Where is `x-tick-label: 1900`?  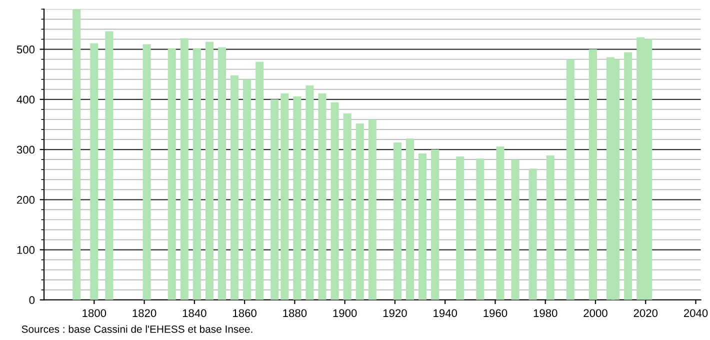
x-tick-label: 1900 is located at coordinates (345, 313).